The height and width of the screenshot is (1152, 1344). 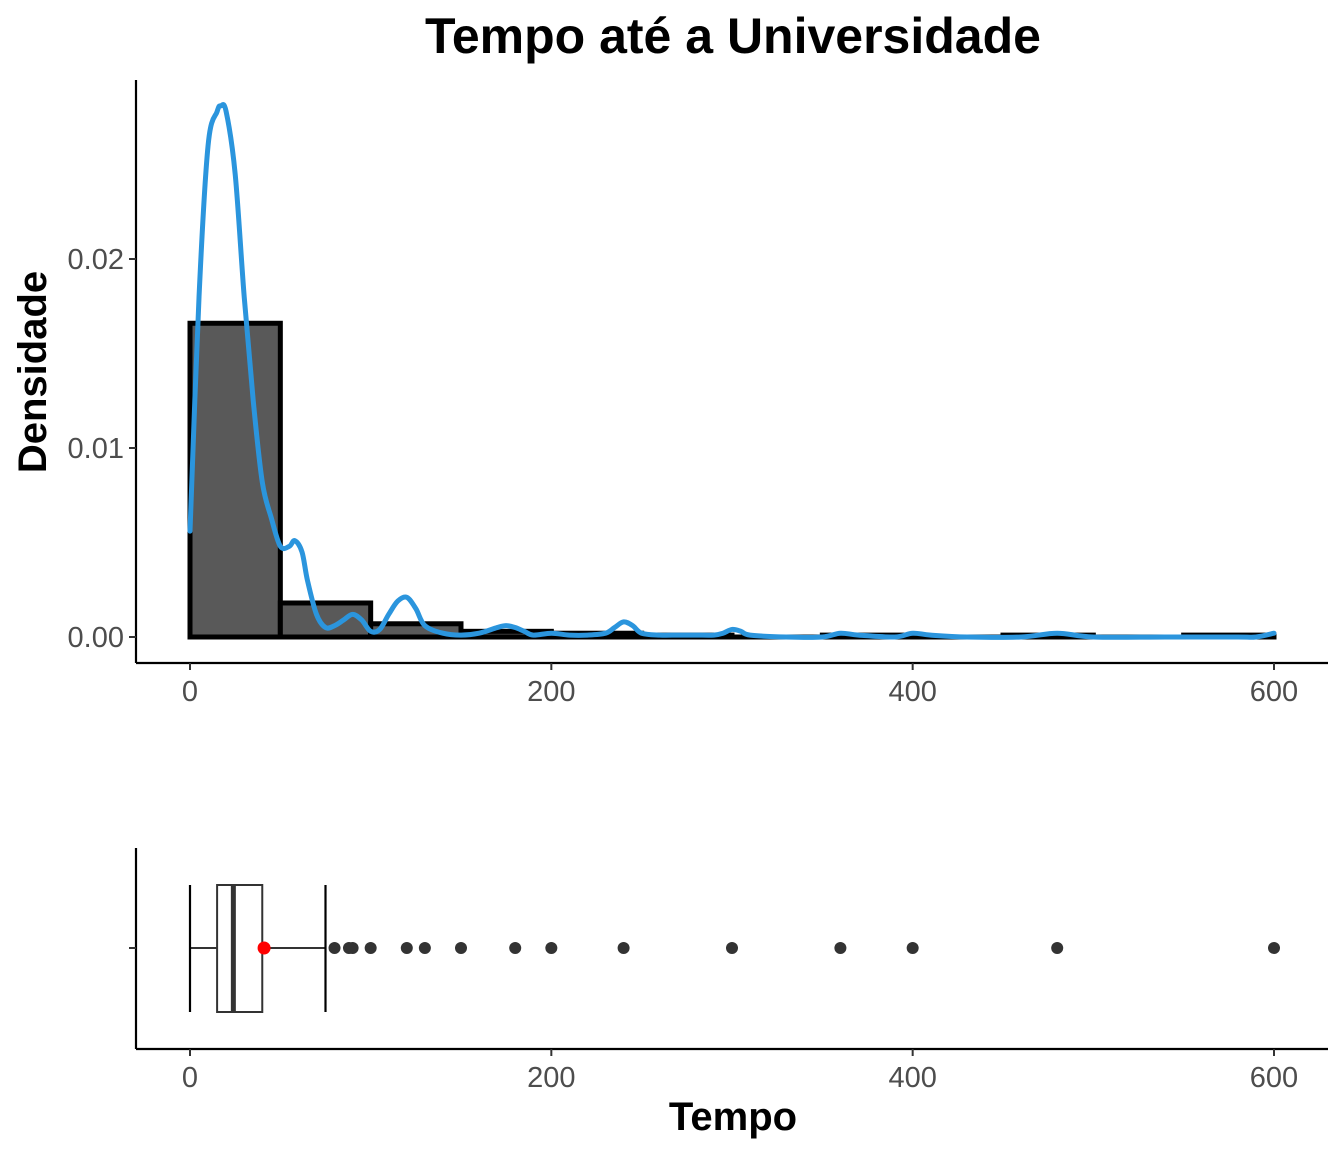 I want to click on boxplot-x-tick-label: 600, so click(x=1274, y=1078).